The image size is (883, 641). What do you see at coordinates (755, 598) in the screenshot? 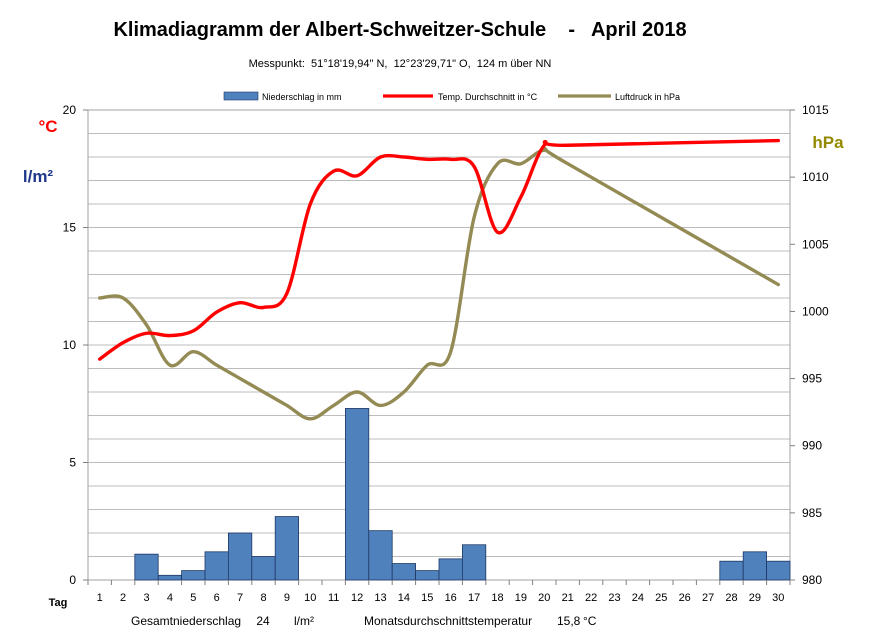
I see `x-tick-label: 29` at bounding box center [755, 598].